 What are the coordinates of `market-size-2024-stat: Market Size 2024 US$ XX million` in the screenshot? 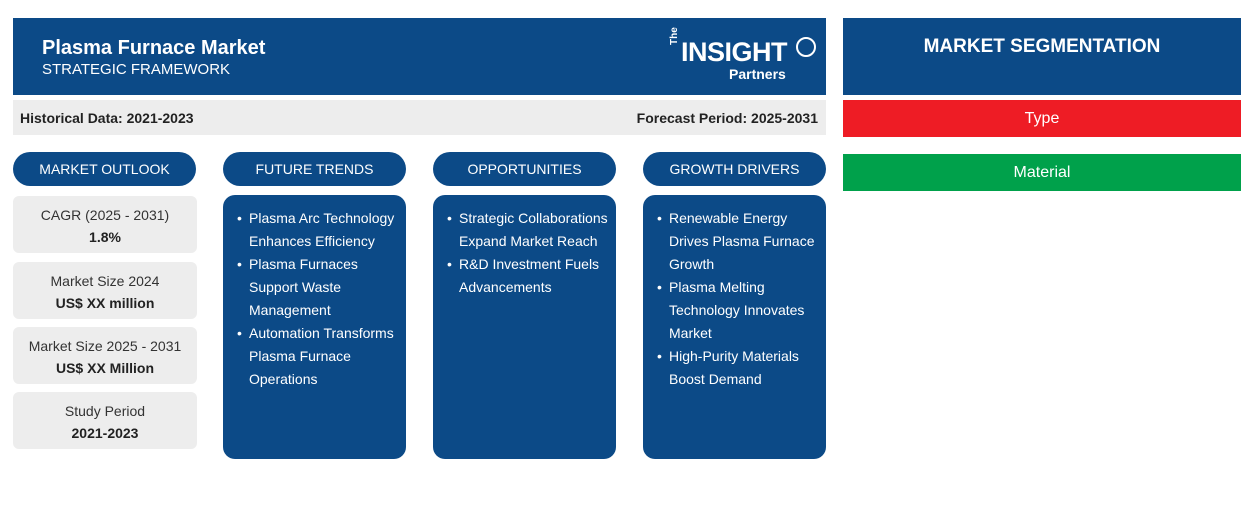 It's located at (105, 290).